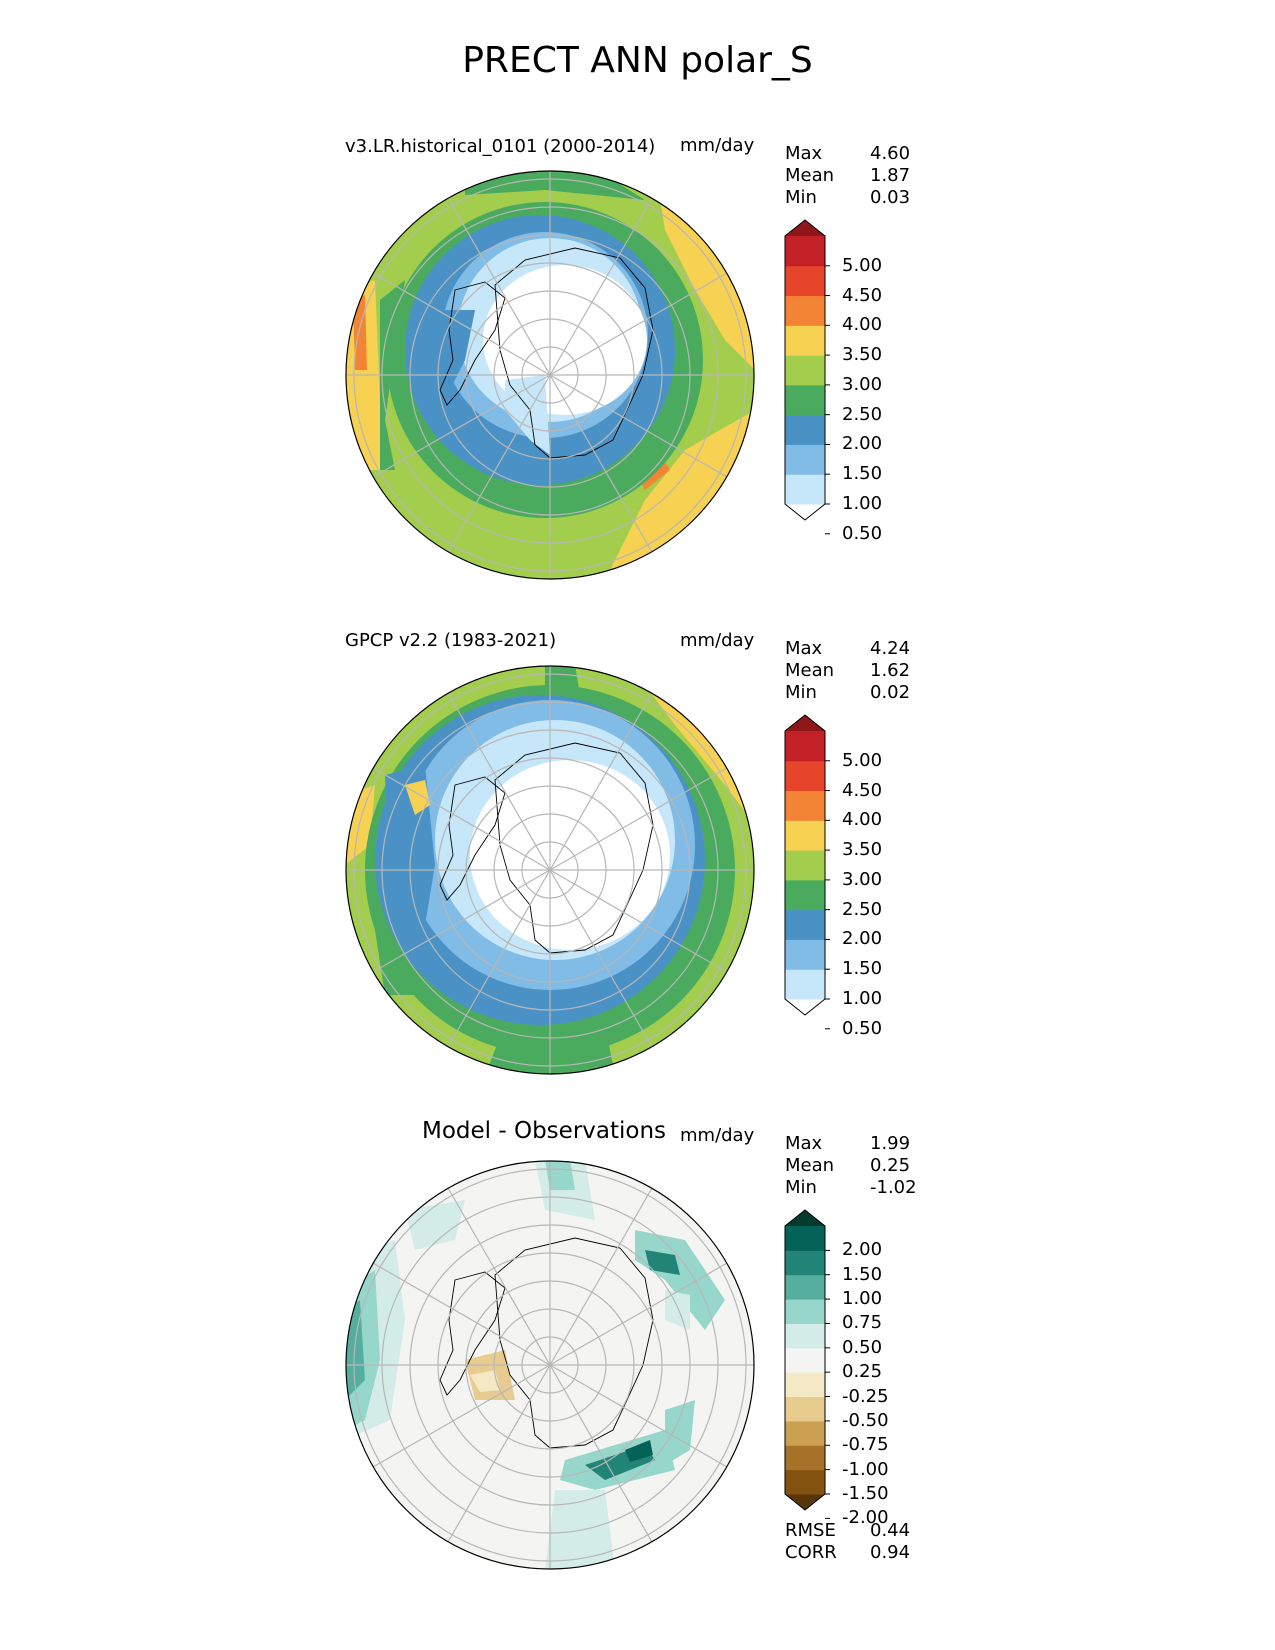 Image resolution: width=1275 pixels, height=1650 pixels. I want to click on stat-rmse-label: RMSE, so click(810, 1530).